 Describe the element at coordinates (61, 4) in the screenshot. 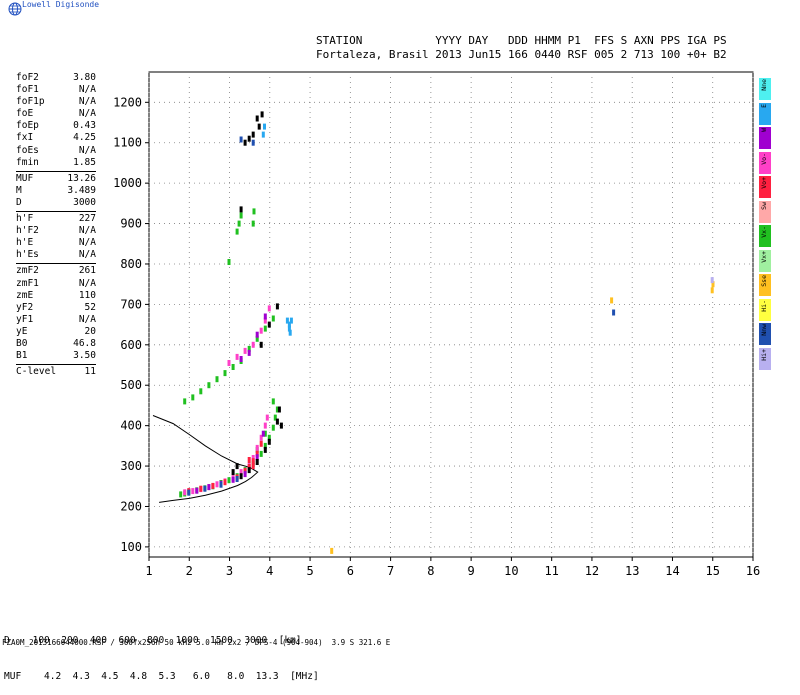

I see `brand-name: Lowell Digisonde` at that location.